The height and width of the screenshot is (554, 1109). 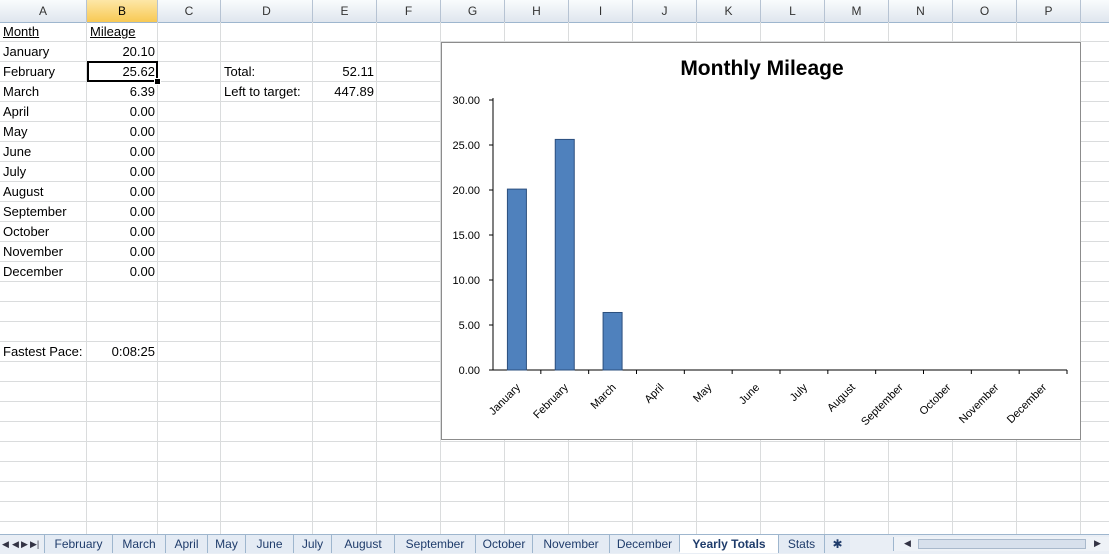 What do you see at coordinates (604, 397) in the screenshot?
I see `x-tick-label: March` at bounding box center [604, 397].